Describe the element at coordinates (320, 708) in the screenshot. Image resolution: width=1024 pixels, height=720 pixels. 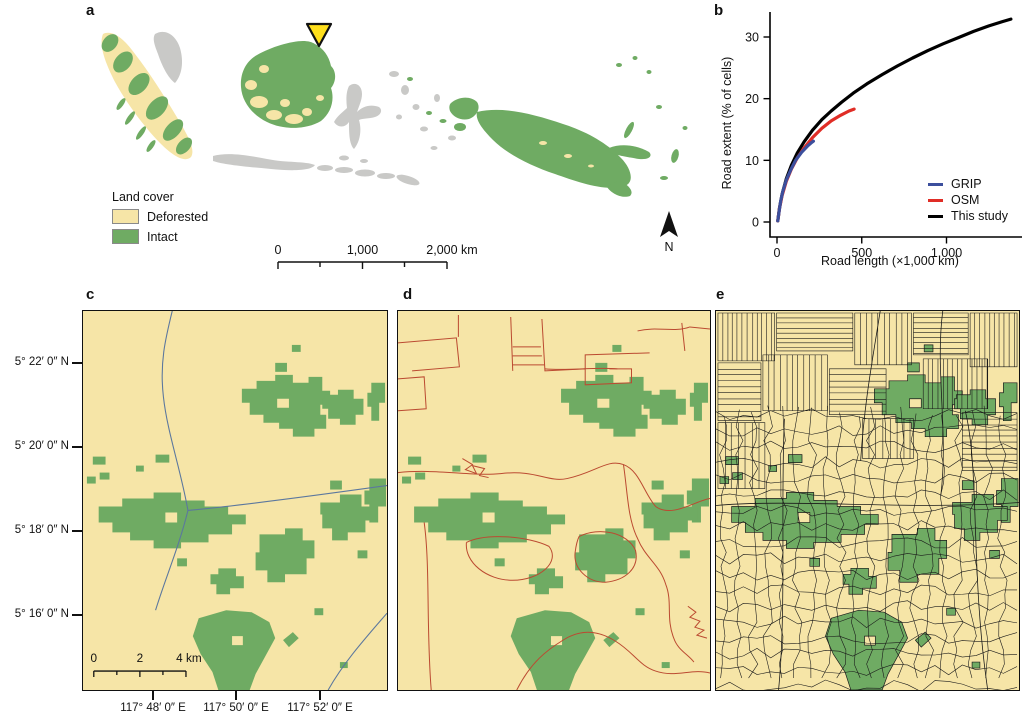
I see `lon-label-3: 117° 52′ 0″ E` at that location.